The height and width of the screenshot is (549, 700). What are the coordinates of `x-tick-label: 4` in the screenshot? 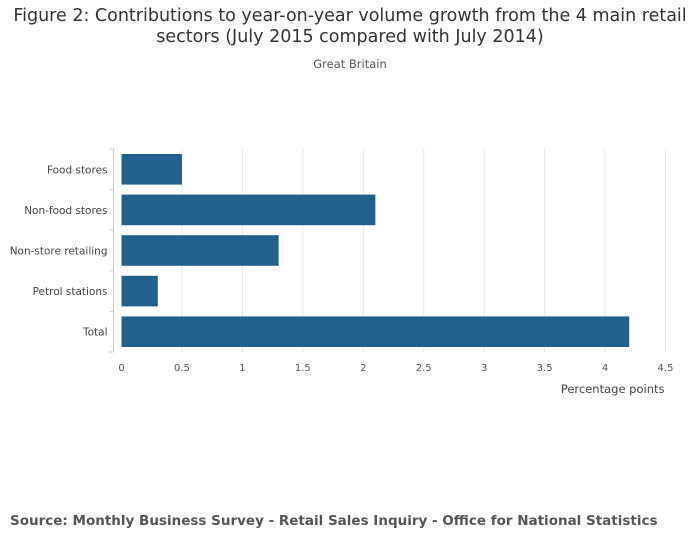 It's located at (605, 368).